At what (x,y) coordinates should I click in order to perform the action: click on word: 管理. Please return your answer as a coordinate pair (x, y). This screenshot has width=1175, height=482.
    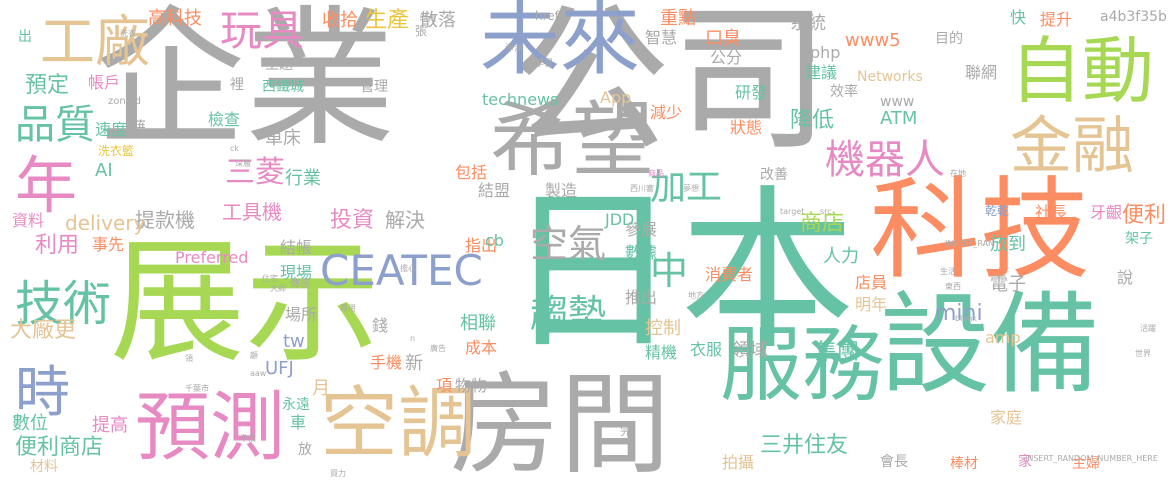
    Looking at the image, I should click on (374, 87).